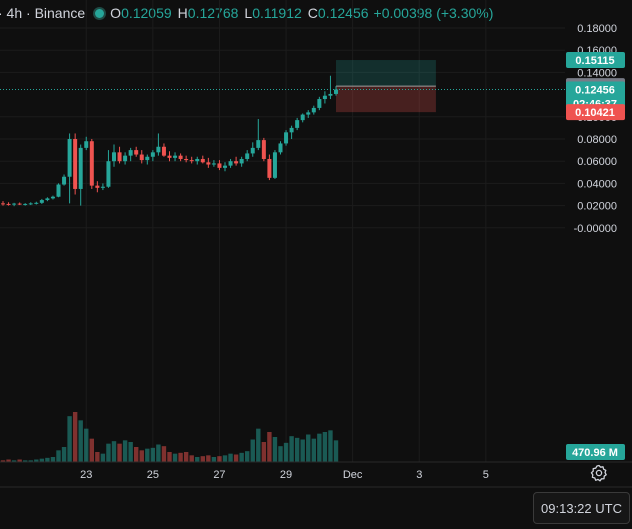  Describe the element at coordinates (312, 13) in the screenshot. I see `close-label: C` at that location.